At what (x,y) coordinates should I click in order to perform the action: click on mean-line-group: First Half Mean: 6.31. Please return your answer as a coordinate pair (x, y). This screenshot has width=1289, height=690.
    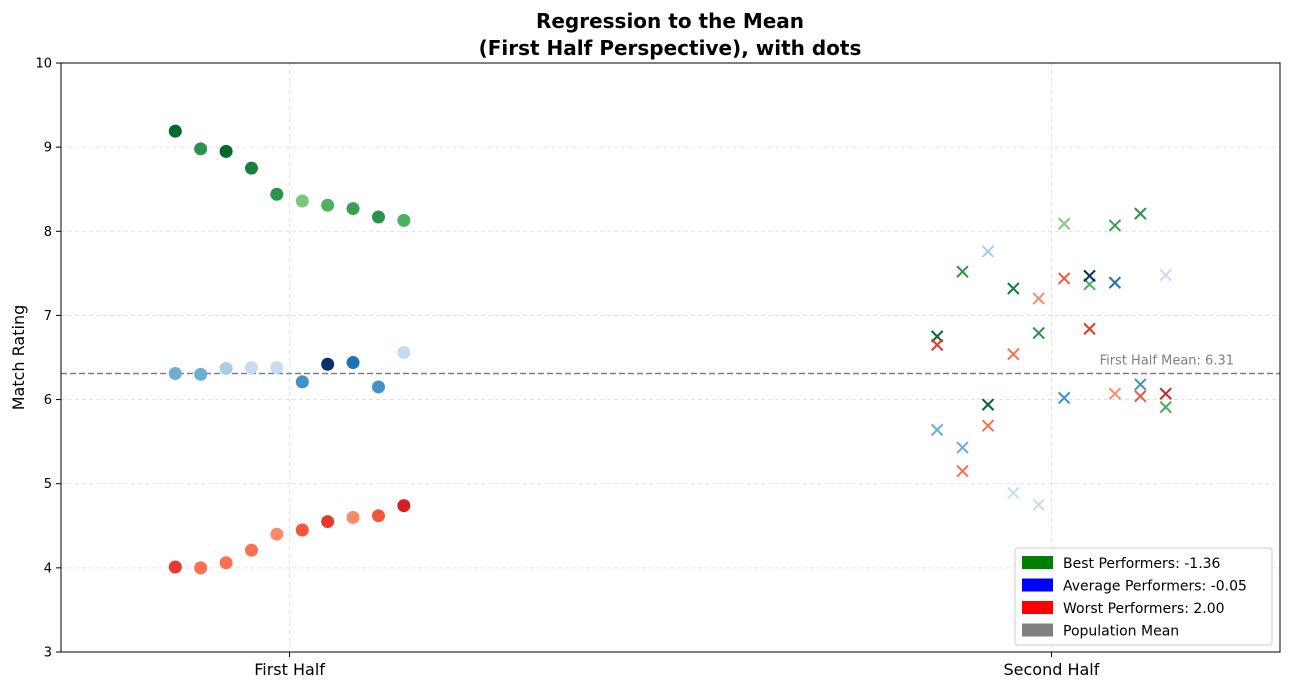
    Looking at the image, I should click on (670, 364).